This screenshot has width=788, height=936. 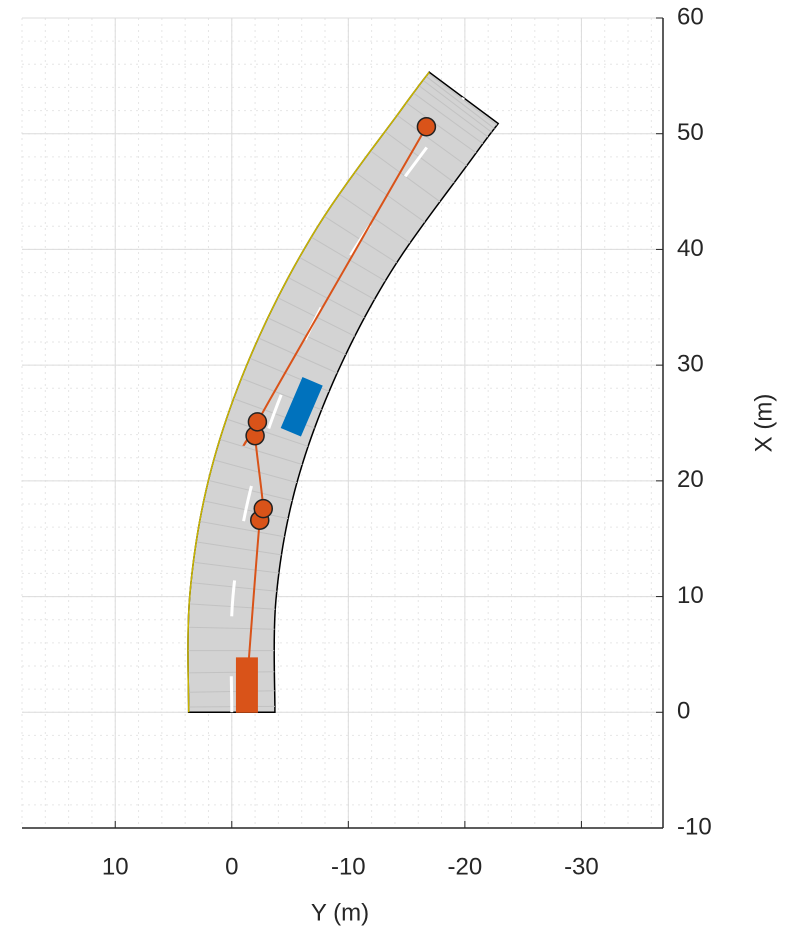 I want to click on x-tick-label: 0, so click(x=231, y=866).